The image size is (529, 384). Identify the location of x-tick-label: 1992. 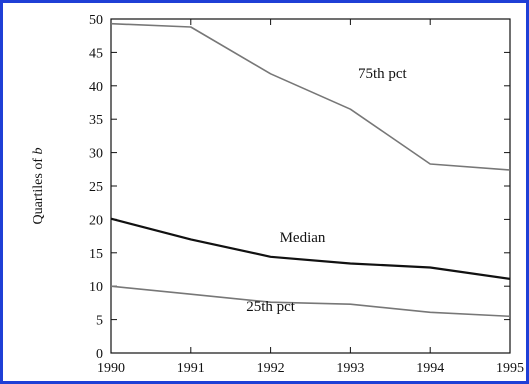
(271, 368).